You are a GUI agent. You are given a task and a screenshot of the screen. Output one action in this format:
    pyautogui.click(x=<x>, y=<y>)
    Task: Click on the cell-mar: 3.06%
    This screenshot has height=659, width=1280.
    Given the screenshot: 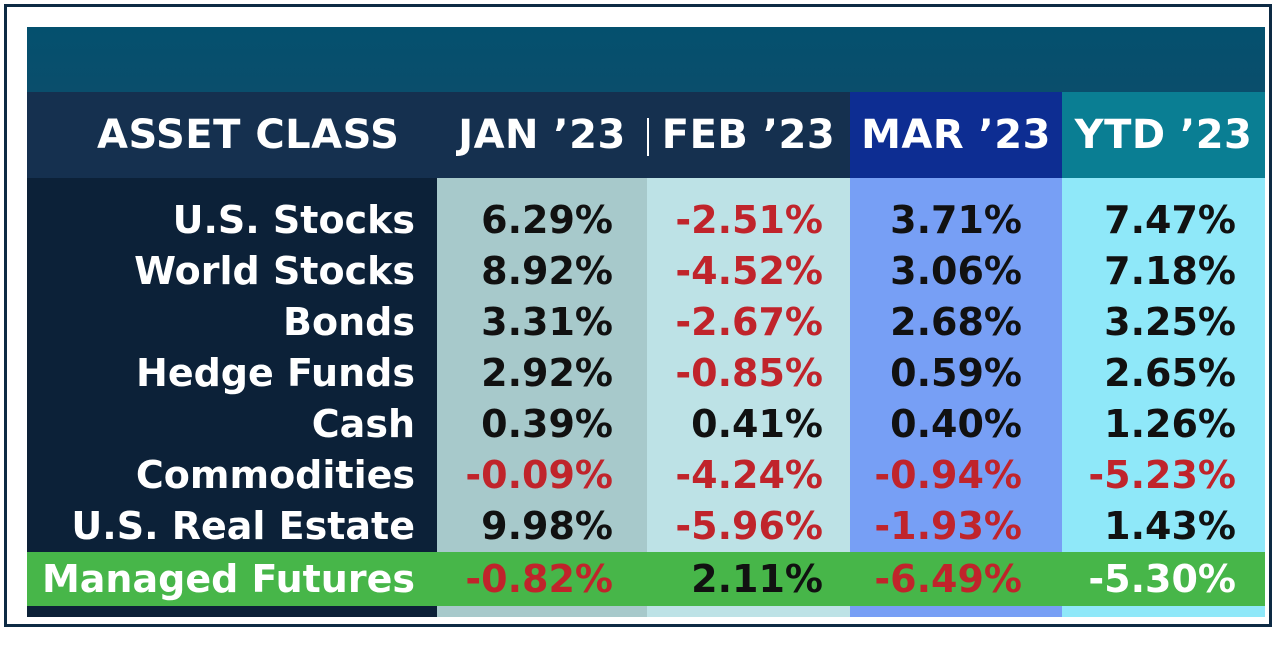 What is the action you would take?
    pyautogui.click(x=956, y=271)
    